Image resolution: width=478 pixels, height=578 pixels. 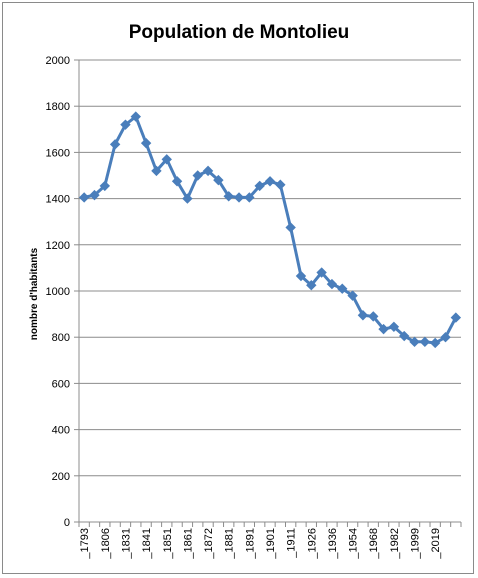 I want to click on y-axis-label: nombre d'habitants, so click(x=34, y=293).